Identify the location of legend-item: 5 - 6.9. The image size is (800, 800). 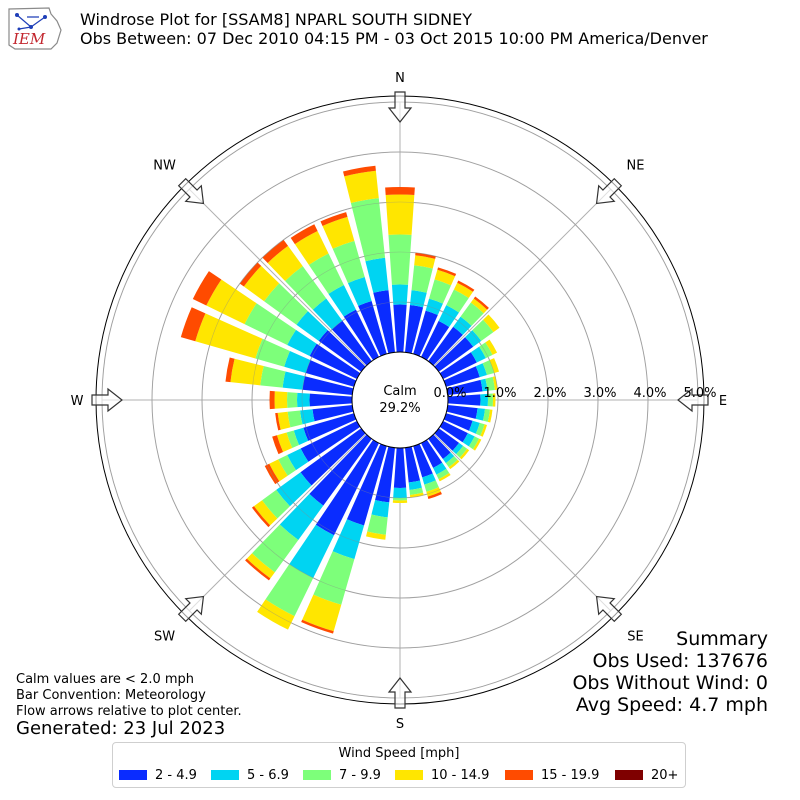
(250, 775).